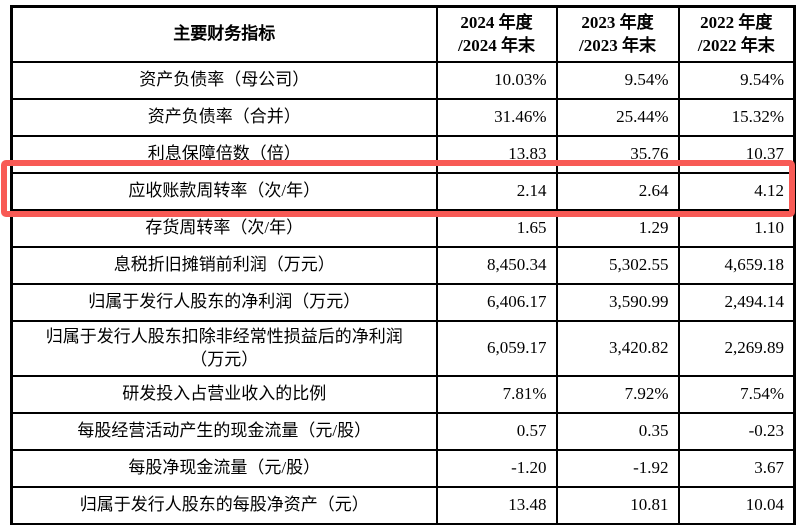 Image resolution: width=798 pixels, height=525 pixels. Describe the element at coordinates (736, 191) in the screenshot. I see `value-2022: 4.12` at that location.